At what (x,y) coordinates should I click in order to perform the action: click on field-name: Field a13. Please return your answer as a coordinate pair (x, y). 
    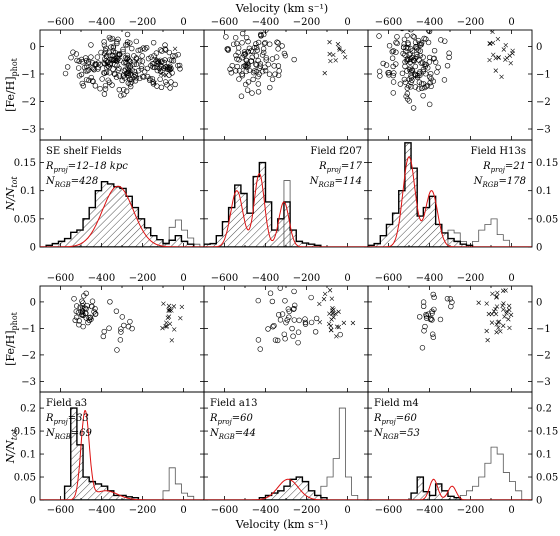
    Looking at the image, I should click on (234, 403).